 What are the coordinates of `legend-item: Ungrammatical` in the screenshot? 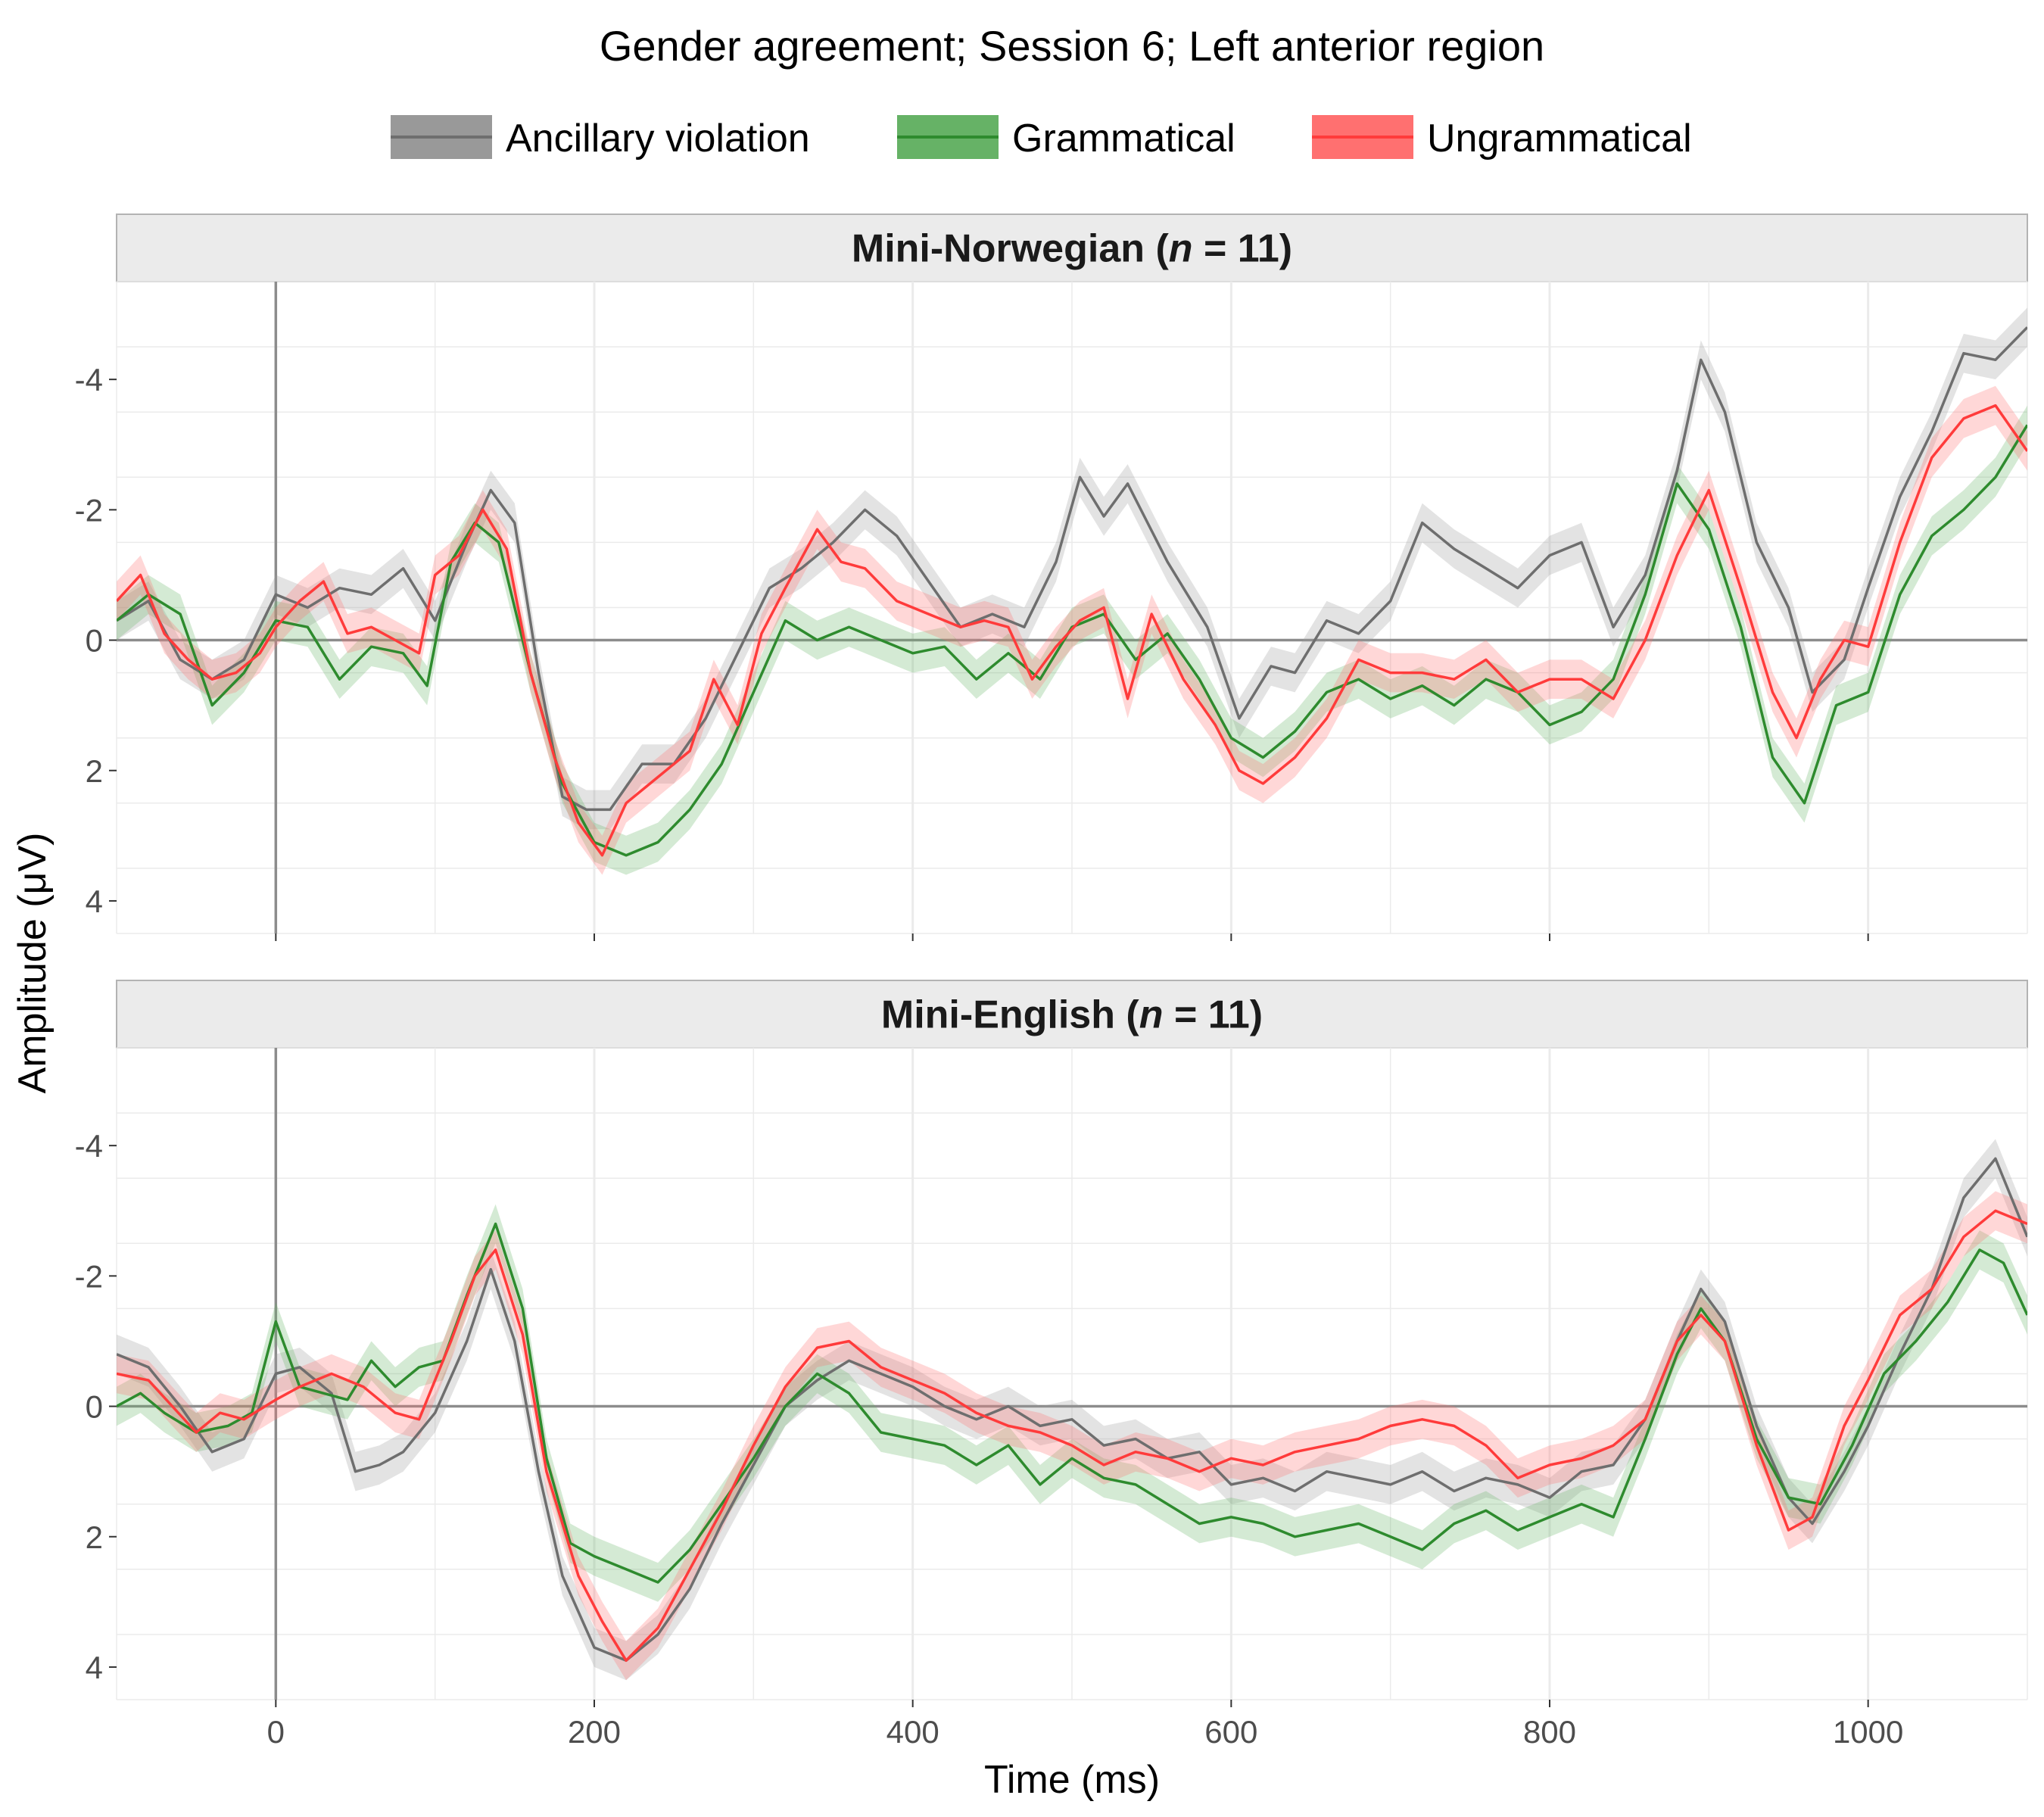 It's located at (1502, 138).